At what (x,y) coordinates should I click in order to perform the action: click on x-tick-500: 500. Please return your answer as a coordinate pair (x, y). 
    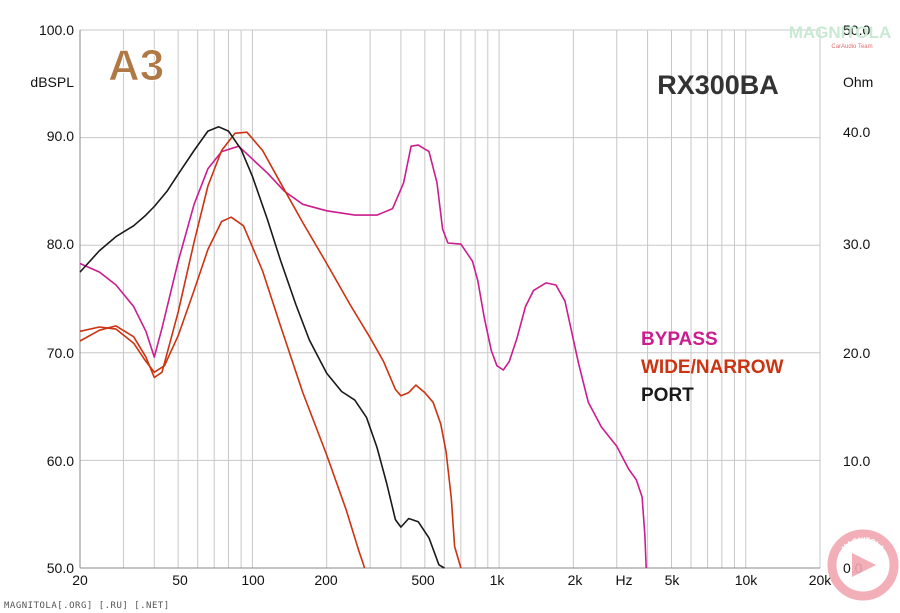
    Looking at the image, I should click on (423, 580).